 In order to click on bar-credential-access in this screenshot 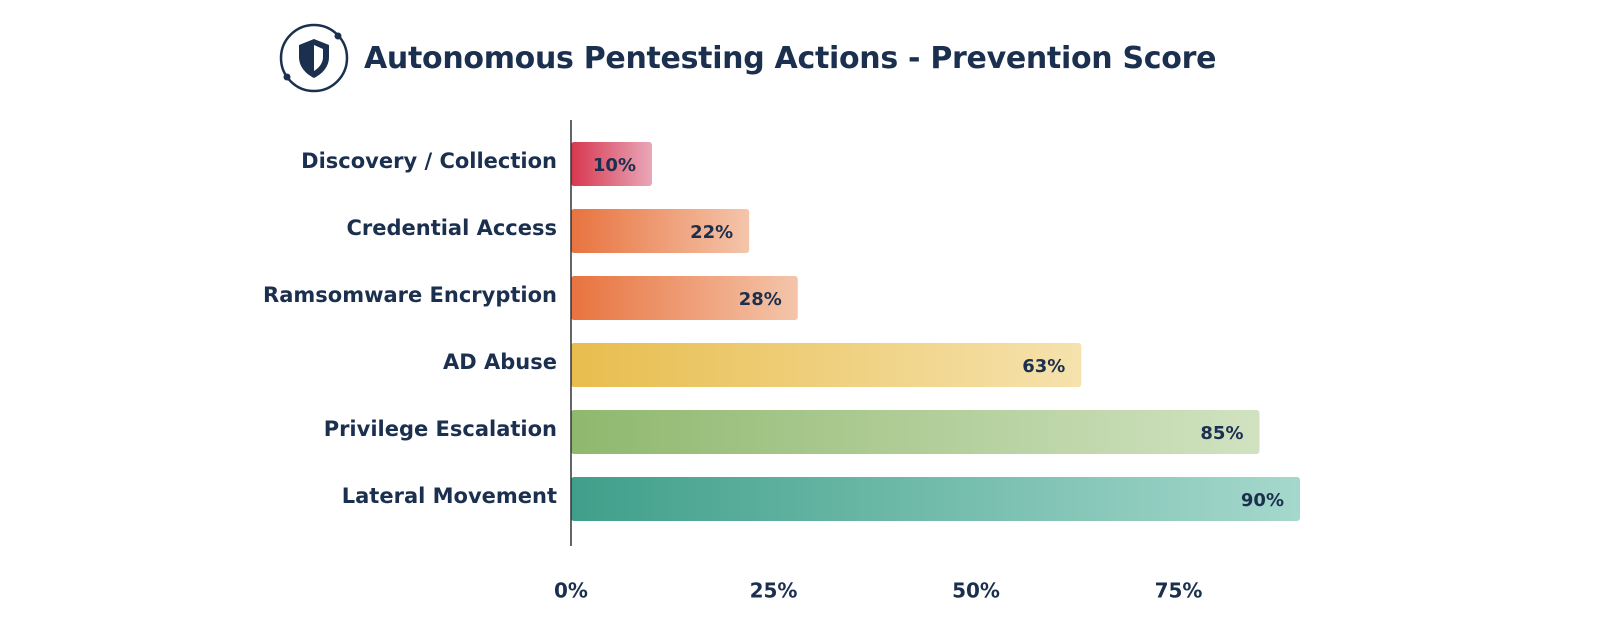, I will do `click(660, 231)`.